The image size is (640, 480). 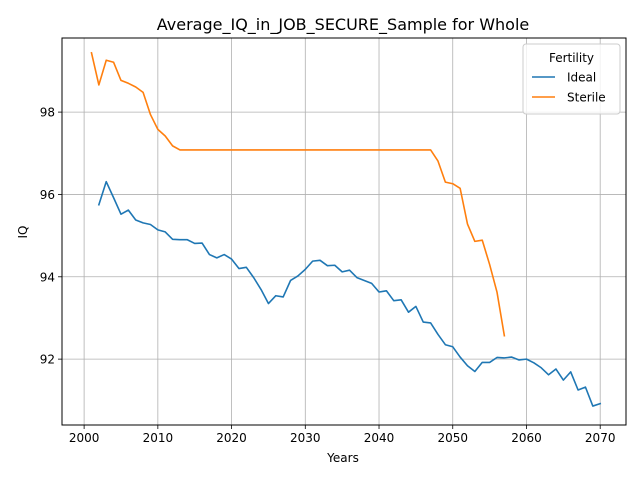 What do you see at coordinates (600, 438) in the screenshot?
I see `x-tick-label: 2070` at bounding box center [600, 438].